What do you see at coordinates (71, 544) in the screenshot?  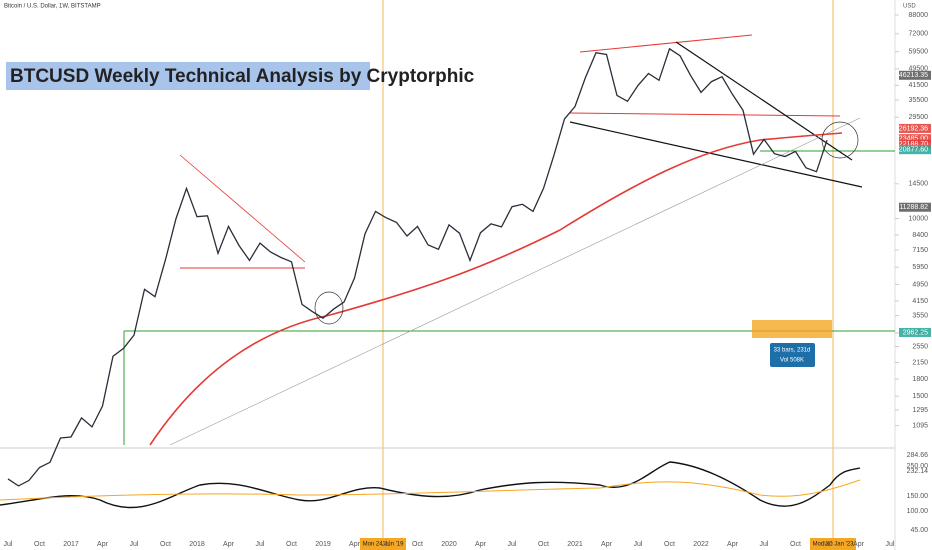 I see `x-tick-label: 2017` at bounding box center [71, 544].